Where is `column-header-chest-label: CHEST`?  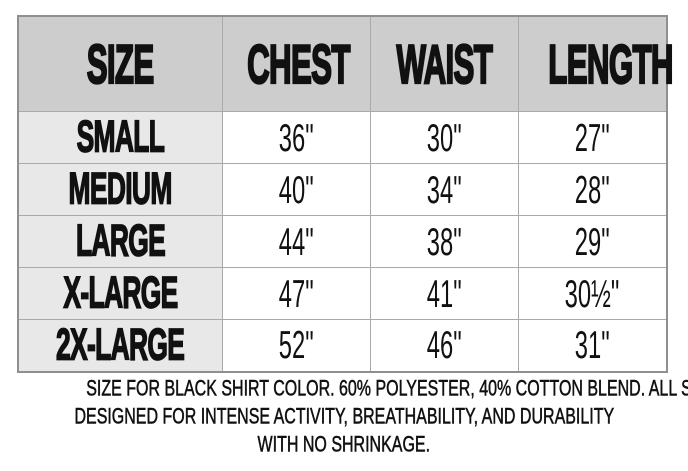 column-header-chest-label: CHEST is located at coordinates (298, 64).